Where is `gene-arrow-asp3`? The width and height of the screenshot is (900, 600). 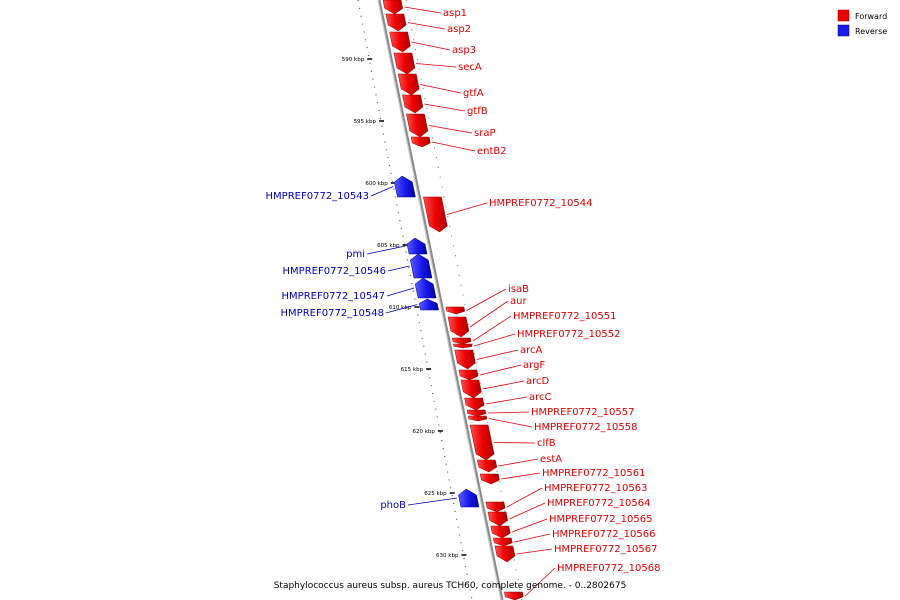 gene-arrow-asp3 is located at coordinates (400, 42).